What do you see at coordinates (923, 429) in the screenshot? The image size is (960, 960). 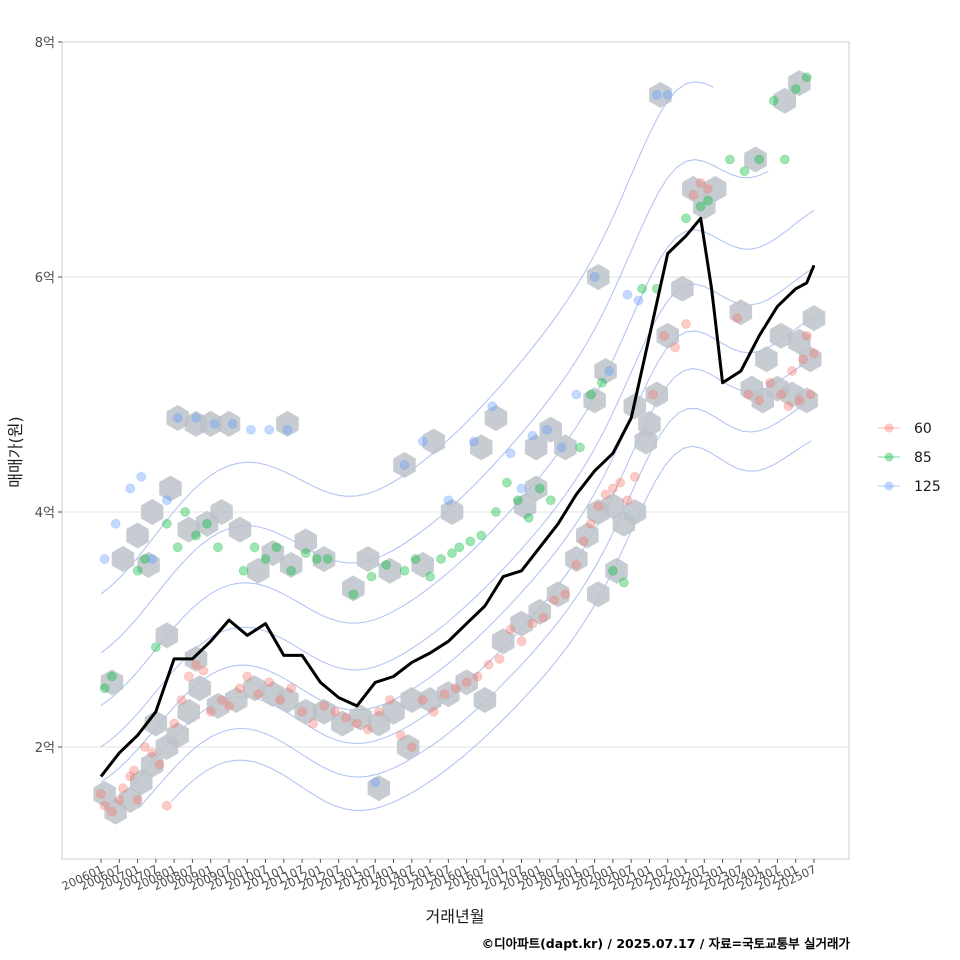 I see `legend-label: 60` at bounding box center [923, 429].